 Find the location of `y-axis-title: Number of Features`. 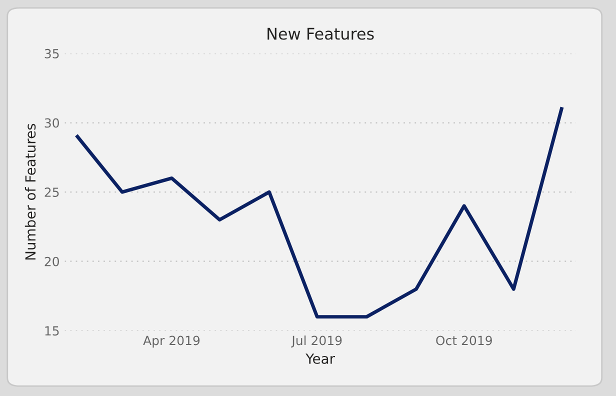

y-axis-title: Number of Features is located at coordinates (30, 192).